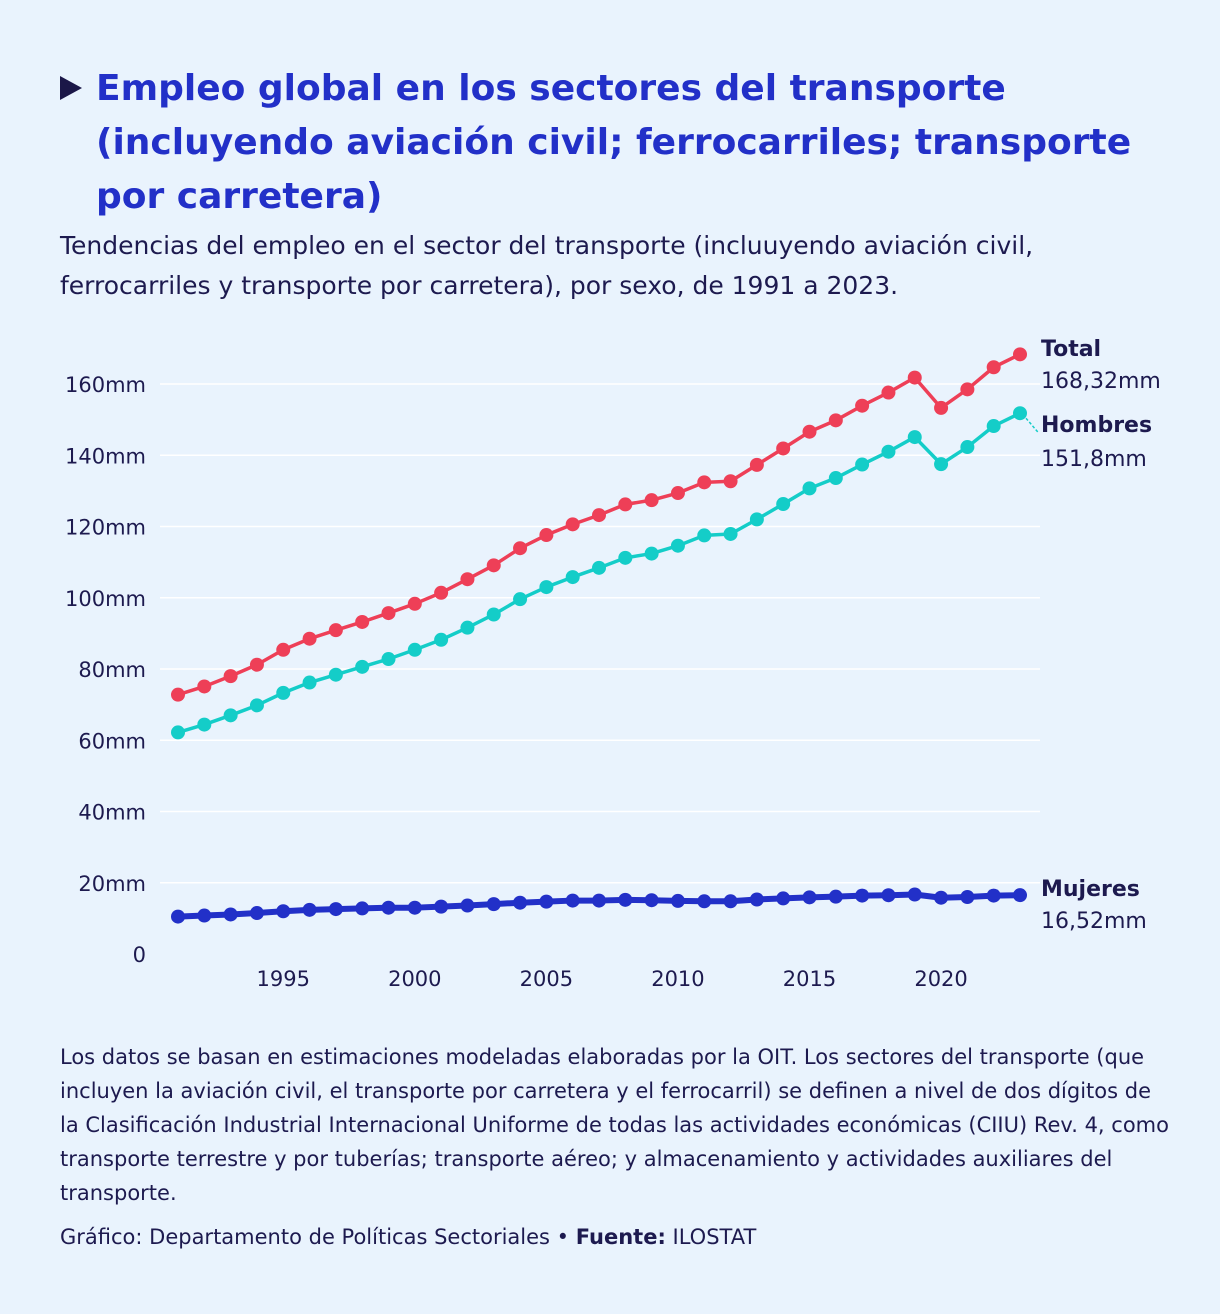 Image resolution: width=1220 pixels, height=1314 pixels. What do you see at coordinates (71, 88) in the screenshot?
I see `triangle-right-icon` at bounding box center [71, 88].